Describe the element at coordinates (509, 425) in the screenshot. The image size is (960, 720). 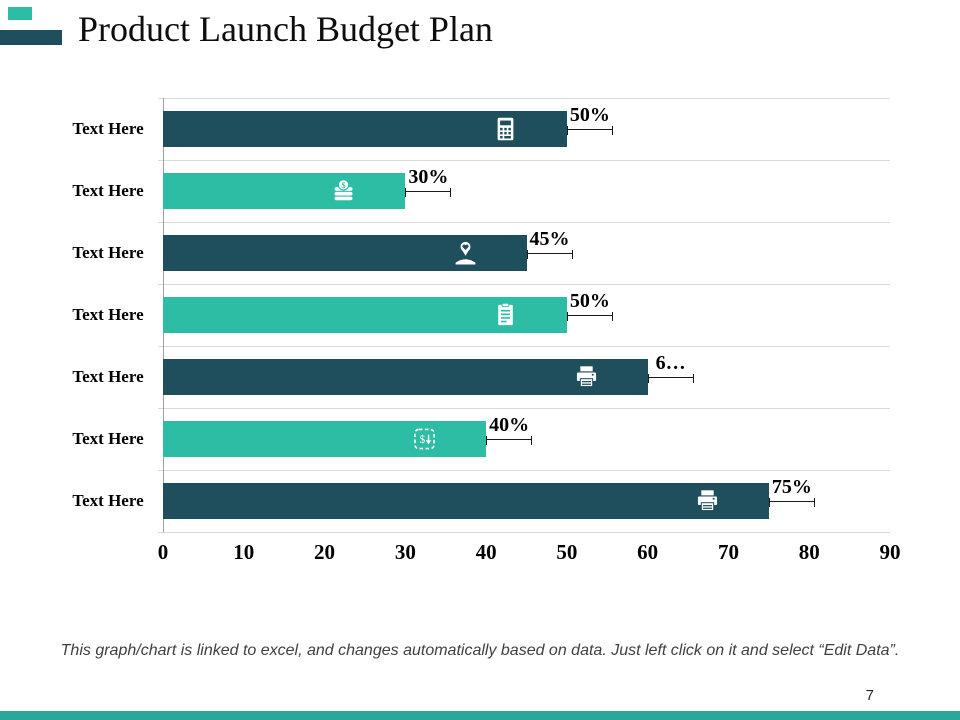
I see `bar-value-label: 40%` at that location.